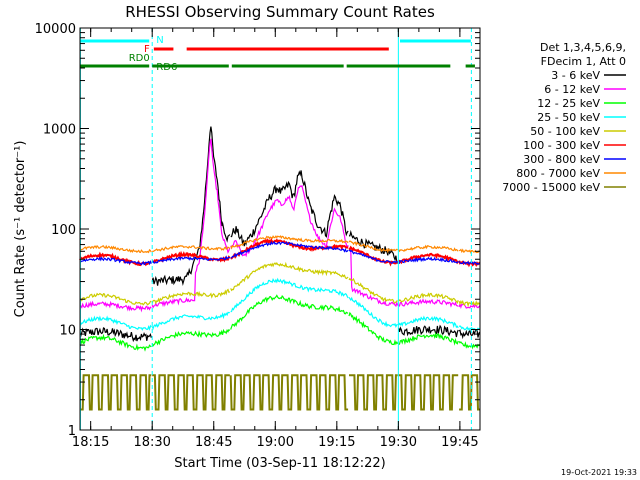 The width and height of the screenshot is (640, 480). Describe the element at coordinates (565, 131) in the screenshot. I see `legend-label: 50 - 100 keV` at that location.